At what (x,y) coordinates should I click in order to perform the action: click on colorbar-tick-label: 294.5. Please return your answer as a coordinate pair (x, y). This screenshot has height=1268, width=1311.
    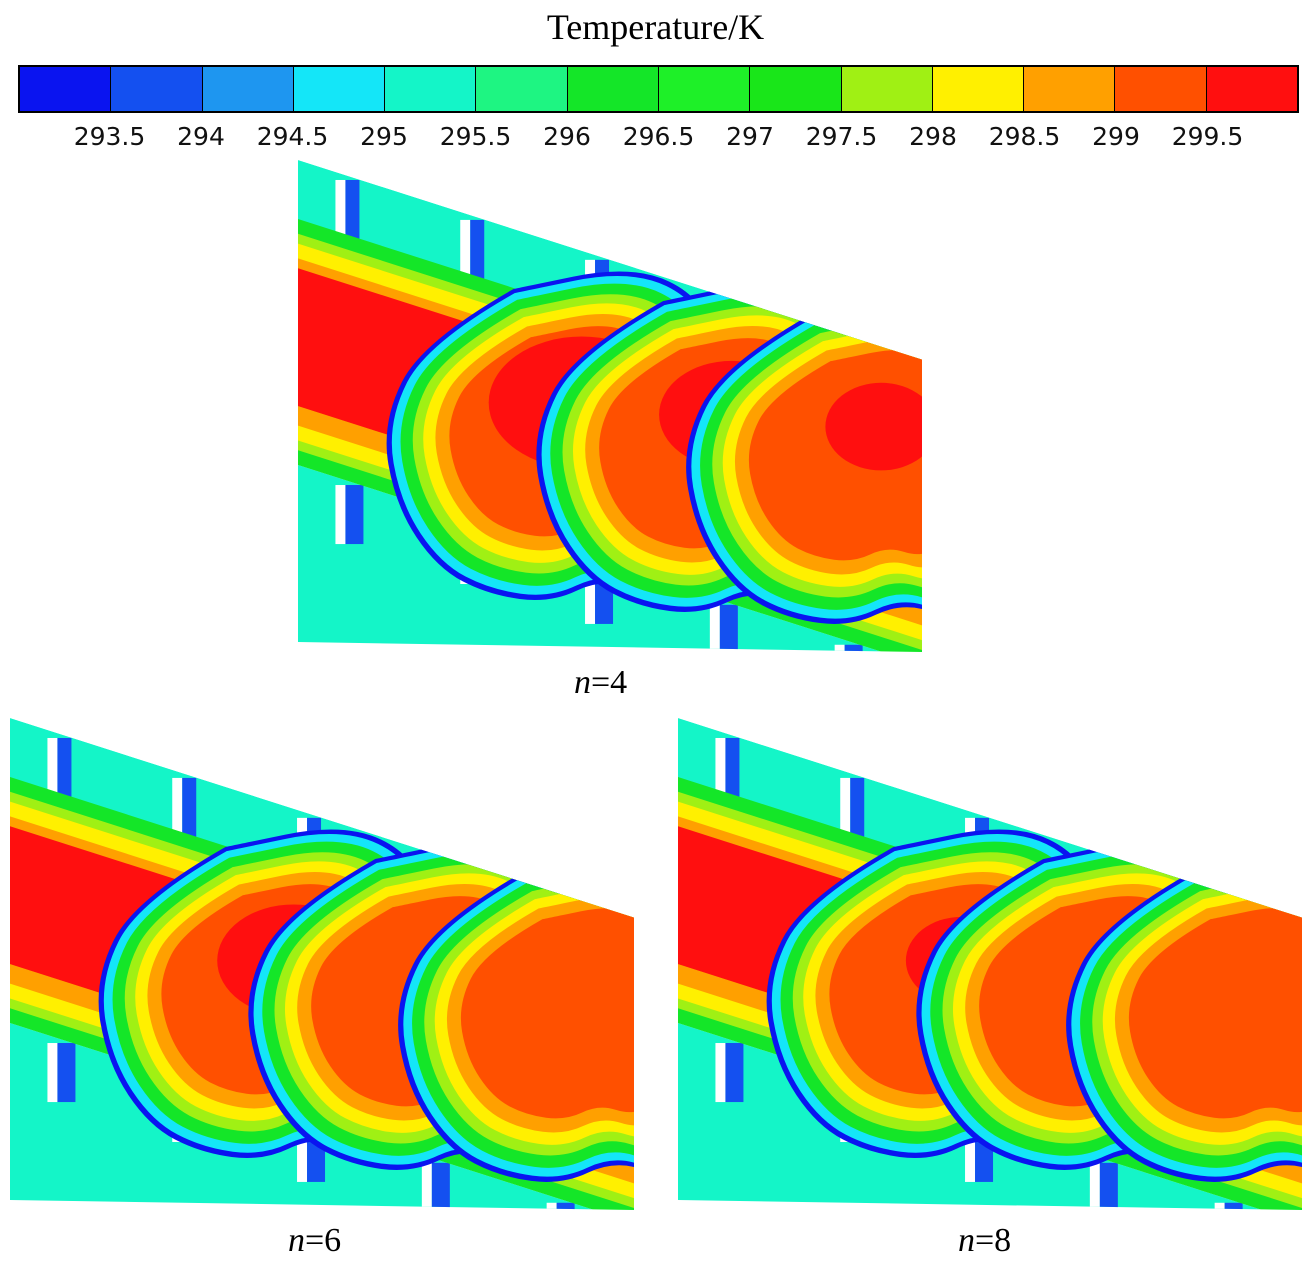
    Looking at the image, I should click on (292, 136).